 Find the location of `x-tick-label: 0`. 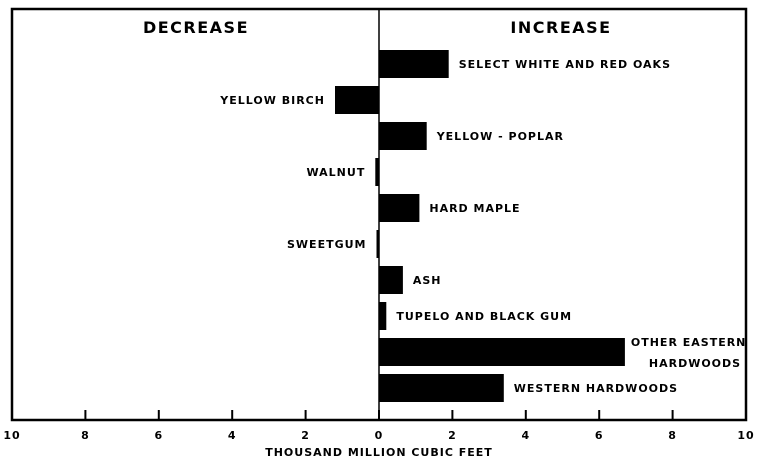

x-tick-label: 0 is located at coordinates (379, 435).